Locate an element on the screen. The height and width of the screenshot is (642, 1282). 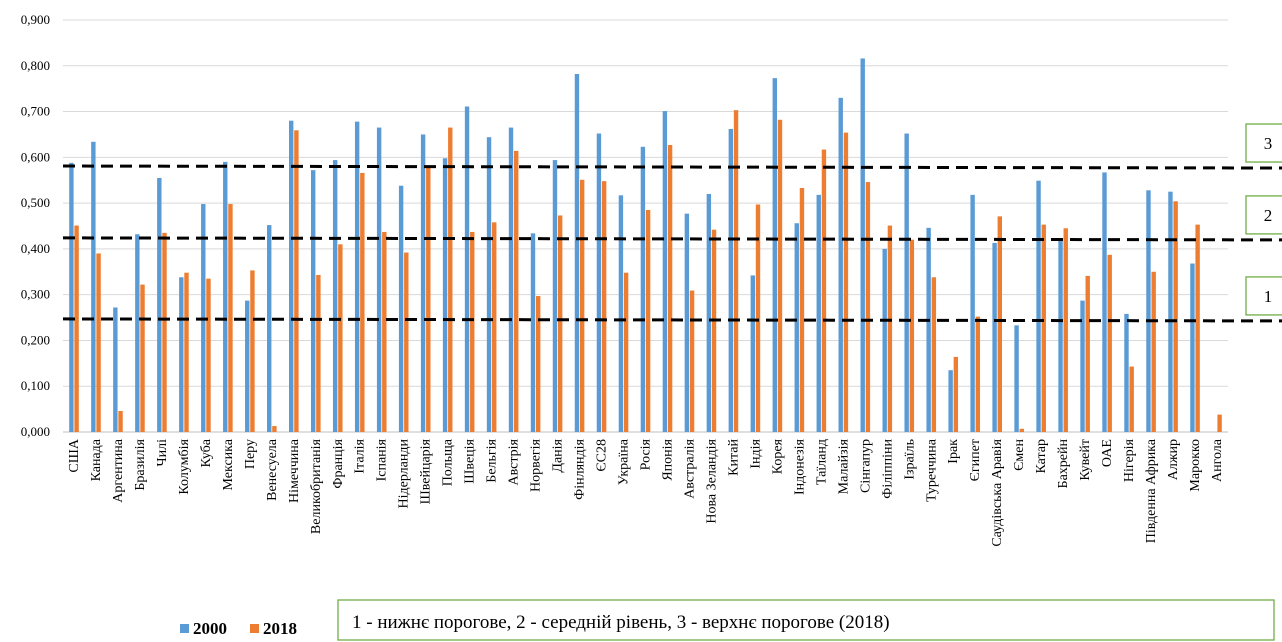
x-tick-label: Єгипет is located at coordinates (975, 460).